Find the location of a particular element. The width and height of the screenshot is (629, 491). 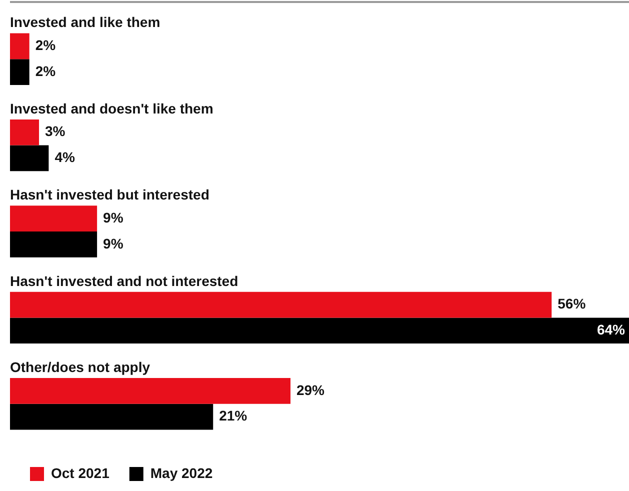

data-label: 56% is located at coordinates (572, 304).